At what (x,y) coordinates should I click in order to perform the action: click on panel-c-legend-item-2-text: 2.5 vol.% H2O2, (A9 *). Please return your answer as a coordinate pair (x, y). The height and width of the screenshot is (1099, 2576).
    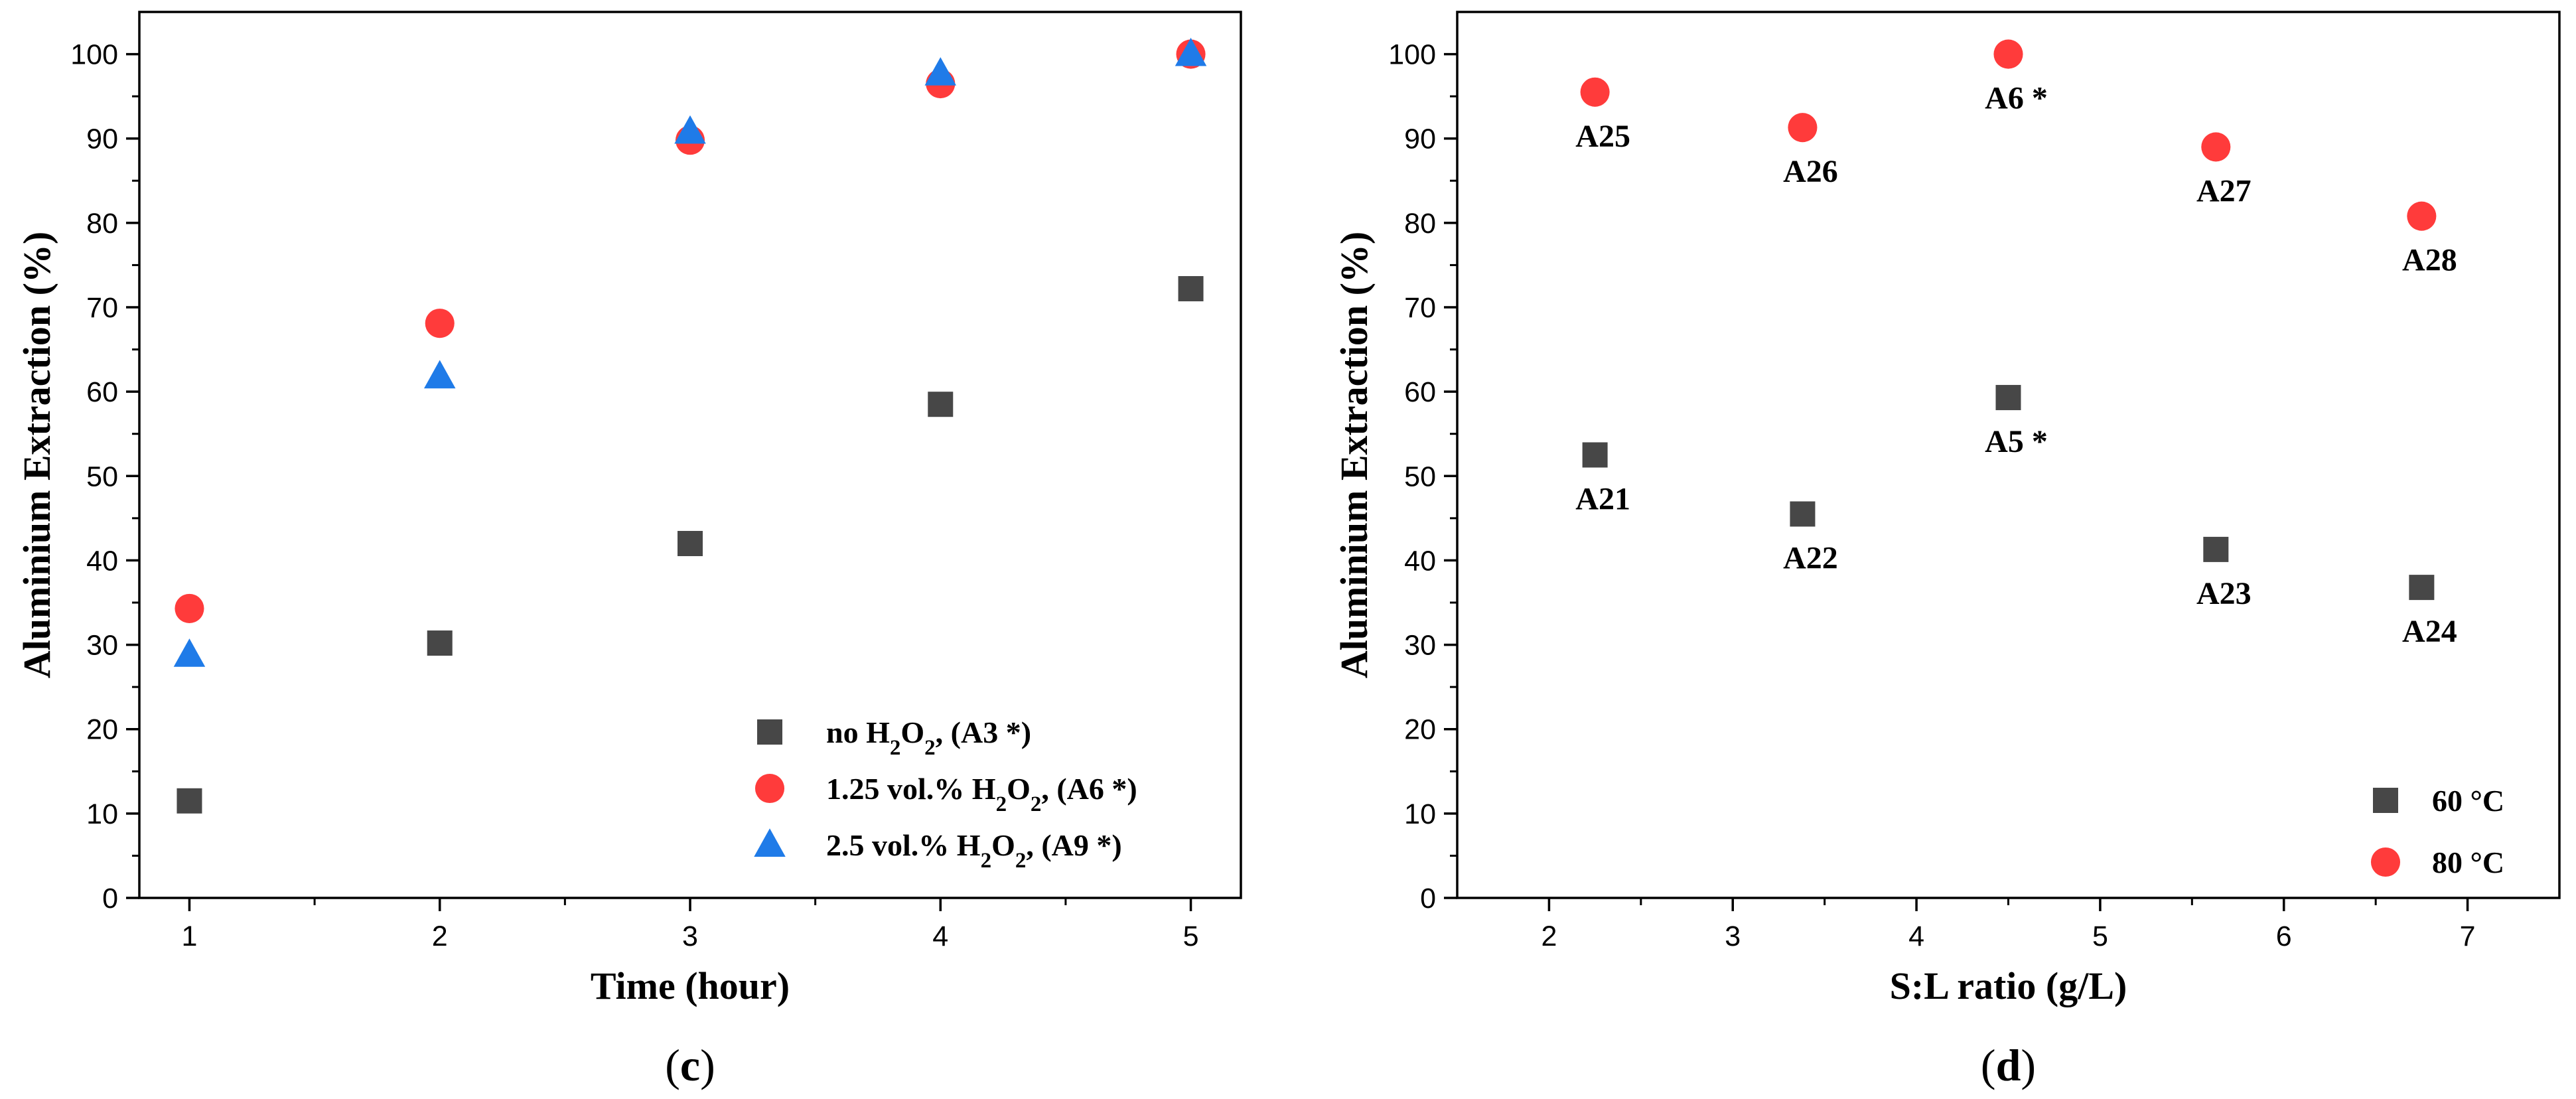
    Looking at the image, I should click on (974, 850).